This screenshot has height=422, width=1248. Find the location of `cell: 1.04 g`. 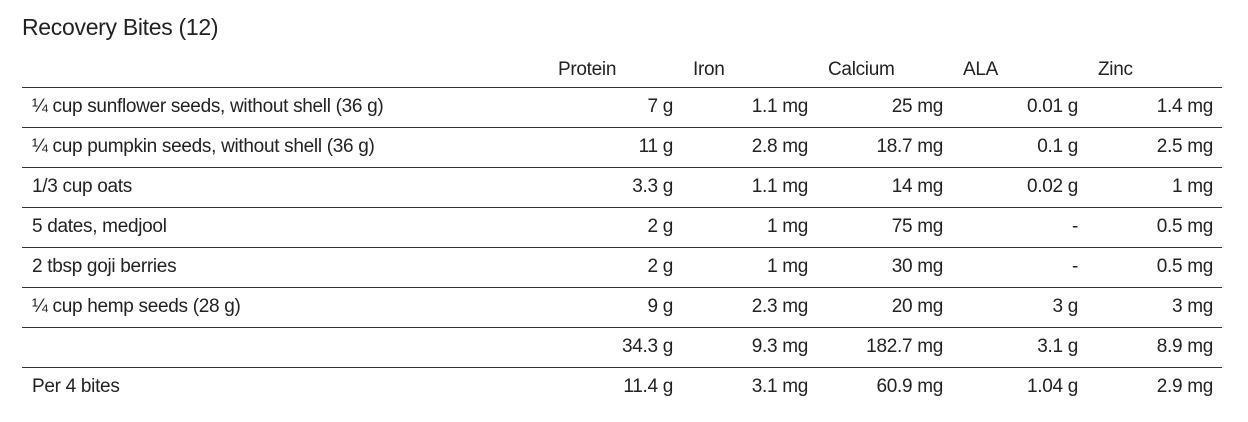

cell: 1.04 g is located at coordinates (1052, 386).